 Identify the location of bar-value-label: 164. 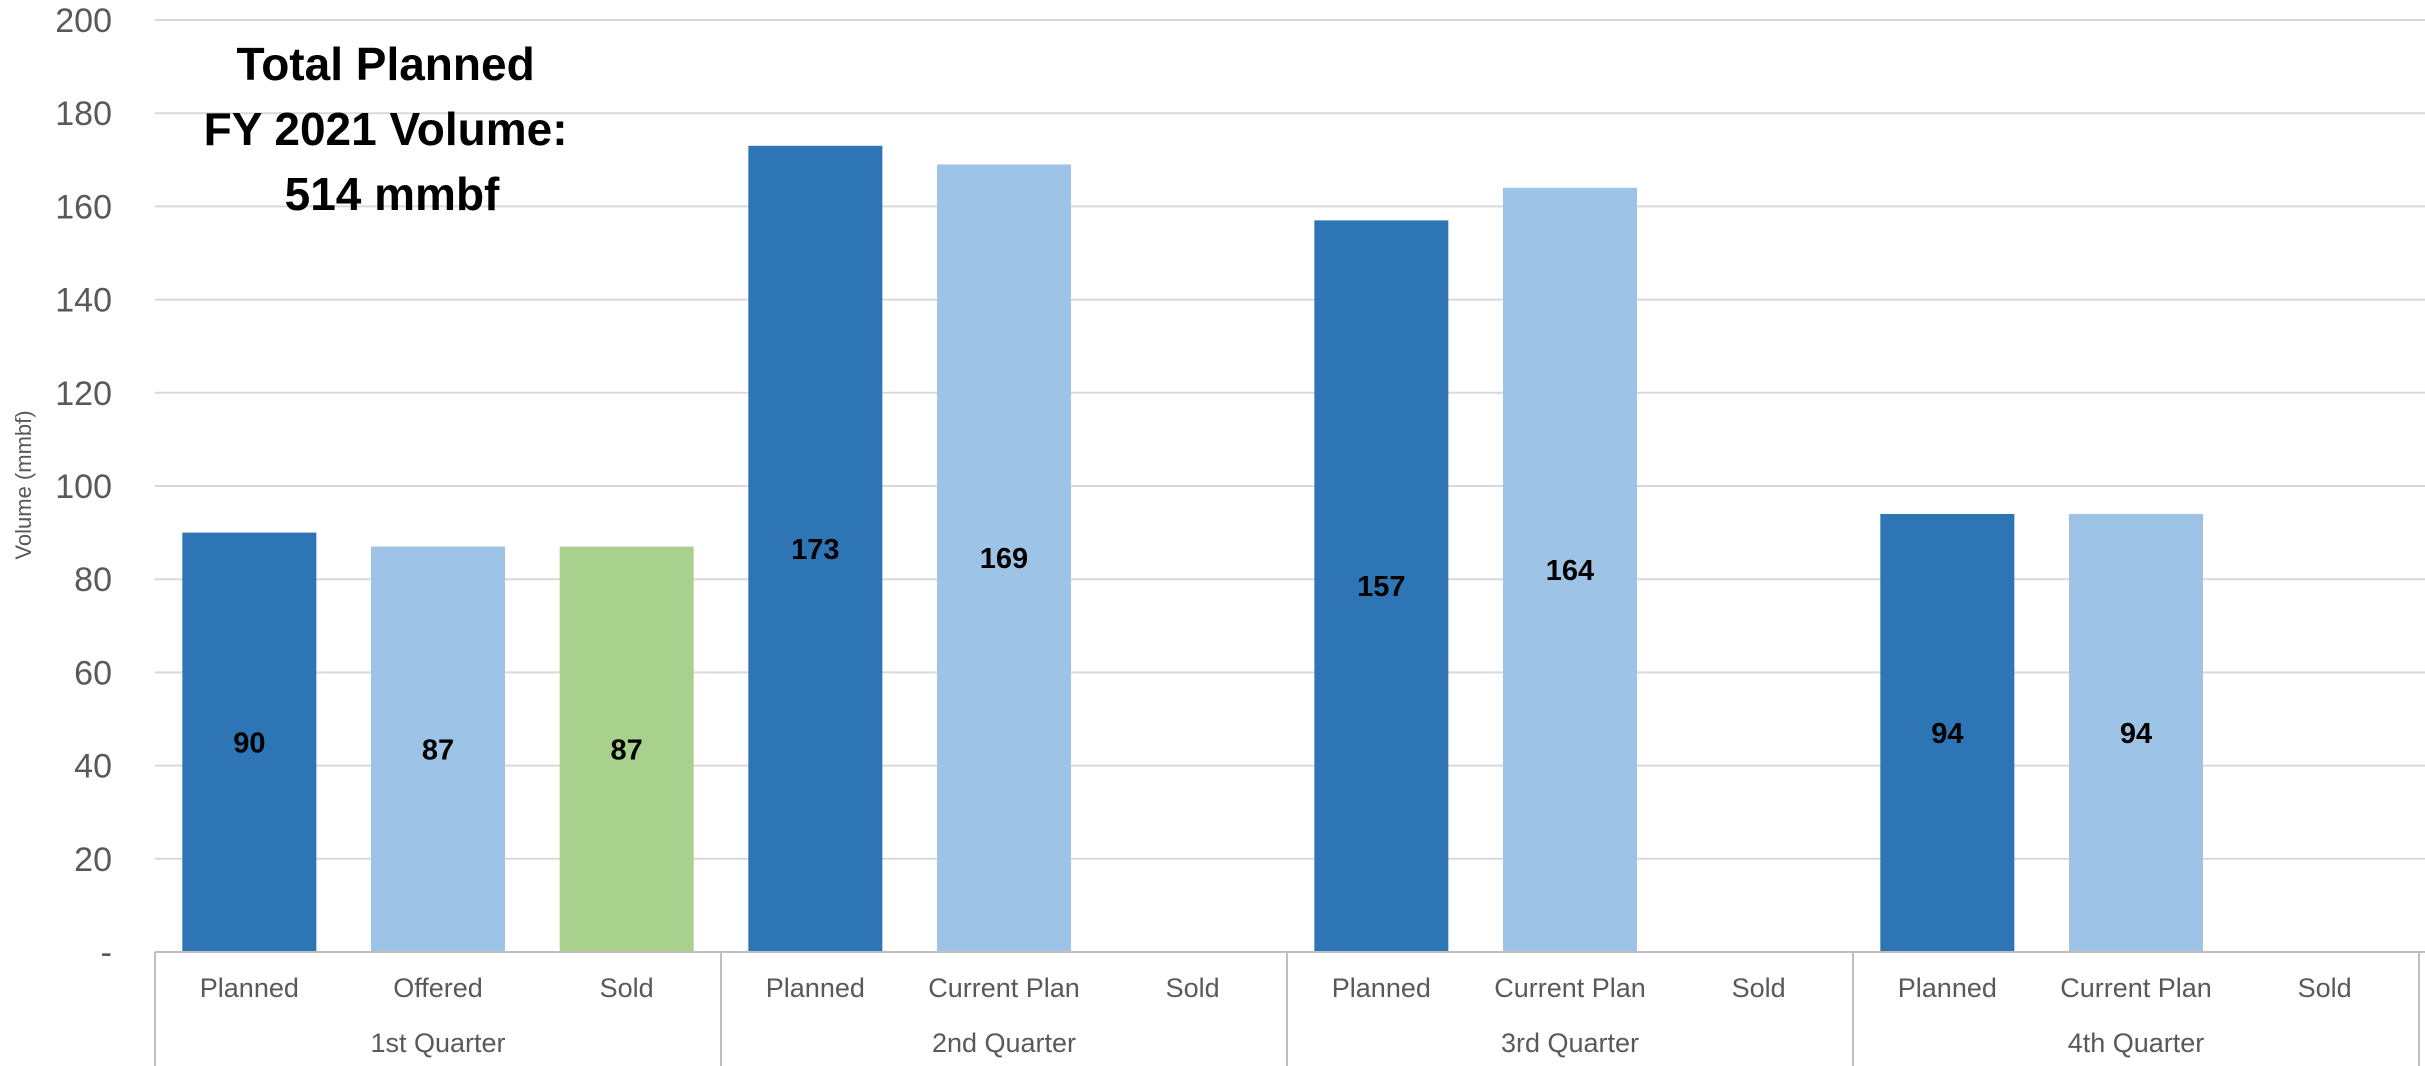
(1570, 571).